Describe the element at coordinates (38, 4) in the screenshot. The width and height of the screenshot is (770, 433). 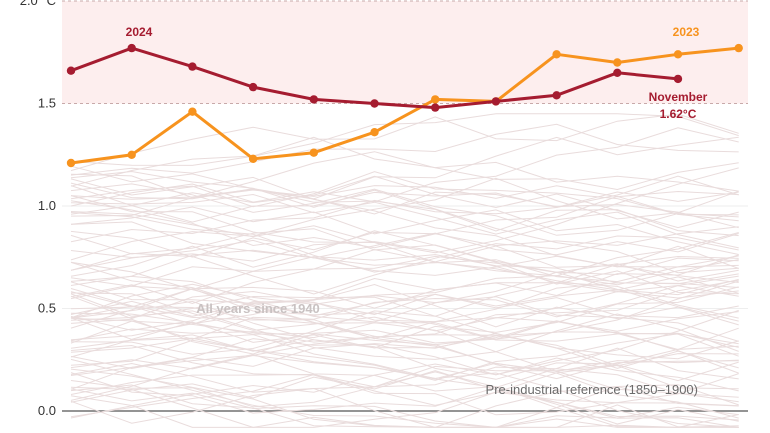
I see `y-tick-label: 2.0 °C` at that location.